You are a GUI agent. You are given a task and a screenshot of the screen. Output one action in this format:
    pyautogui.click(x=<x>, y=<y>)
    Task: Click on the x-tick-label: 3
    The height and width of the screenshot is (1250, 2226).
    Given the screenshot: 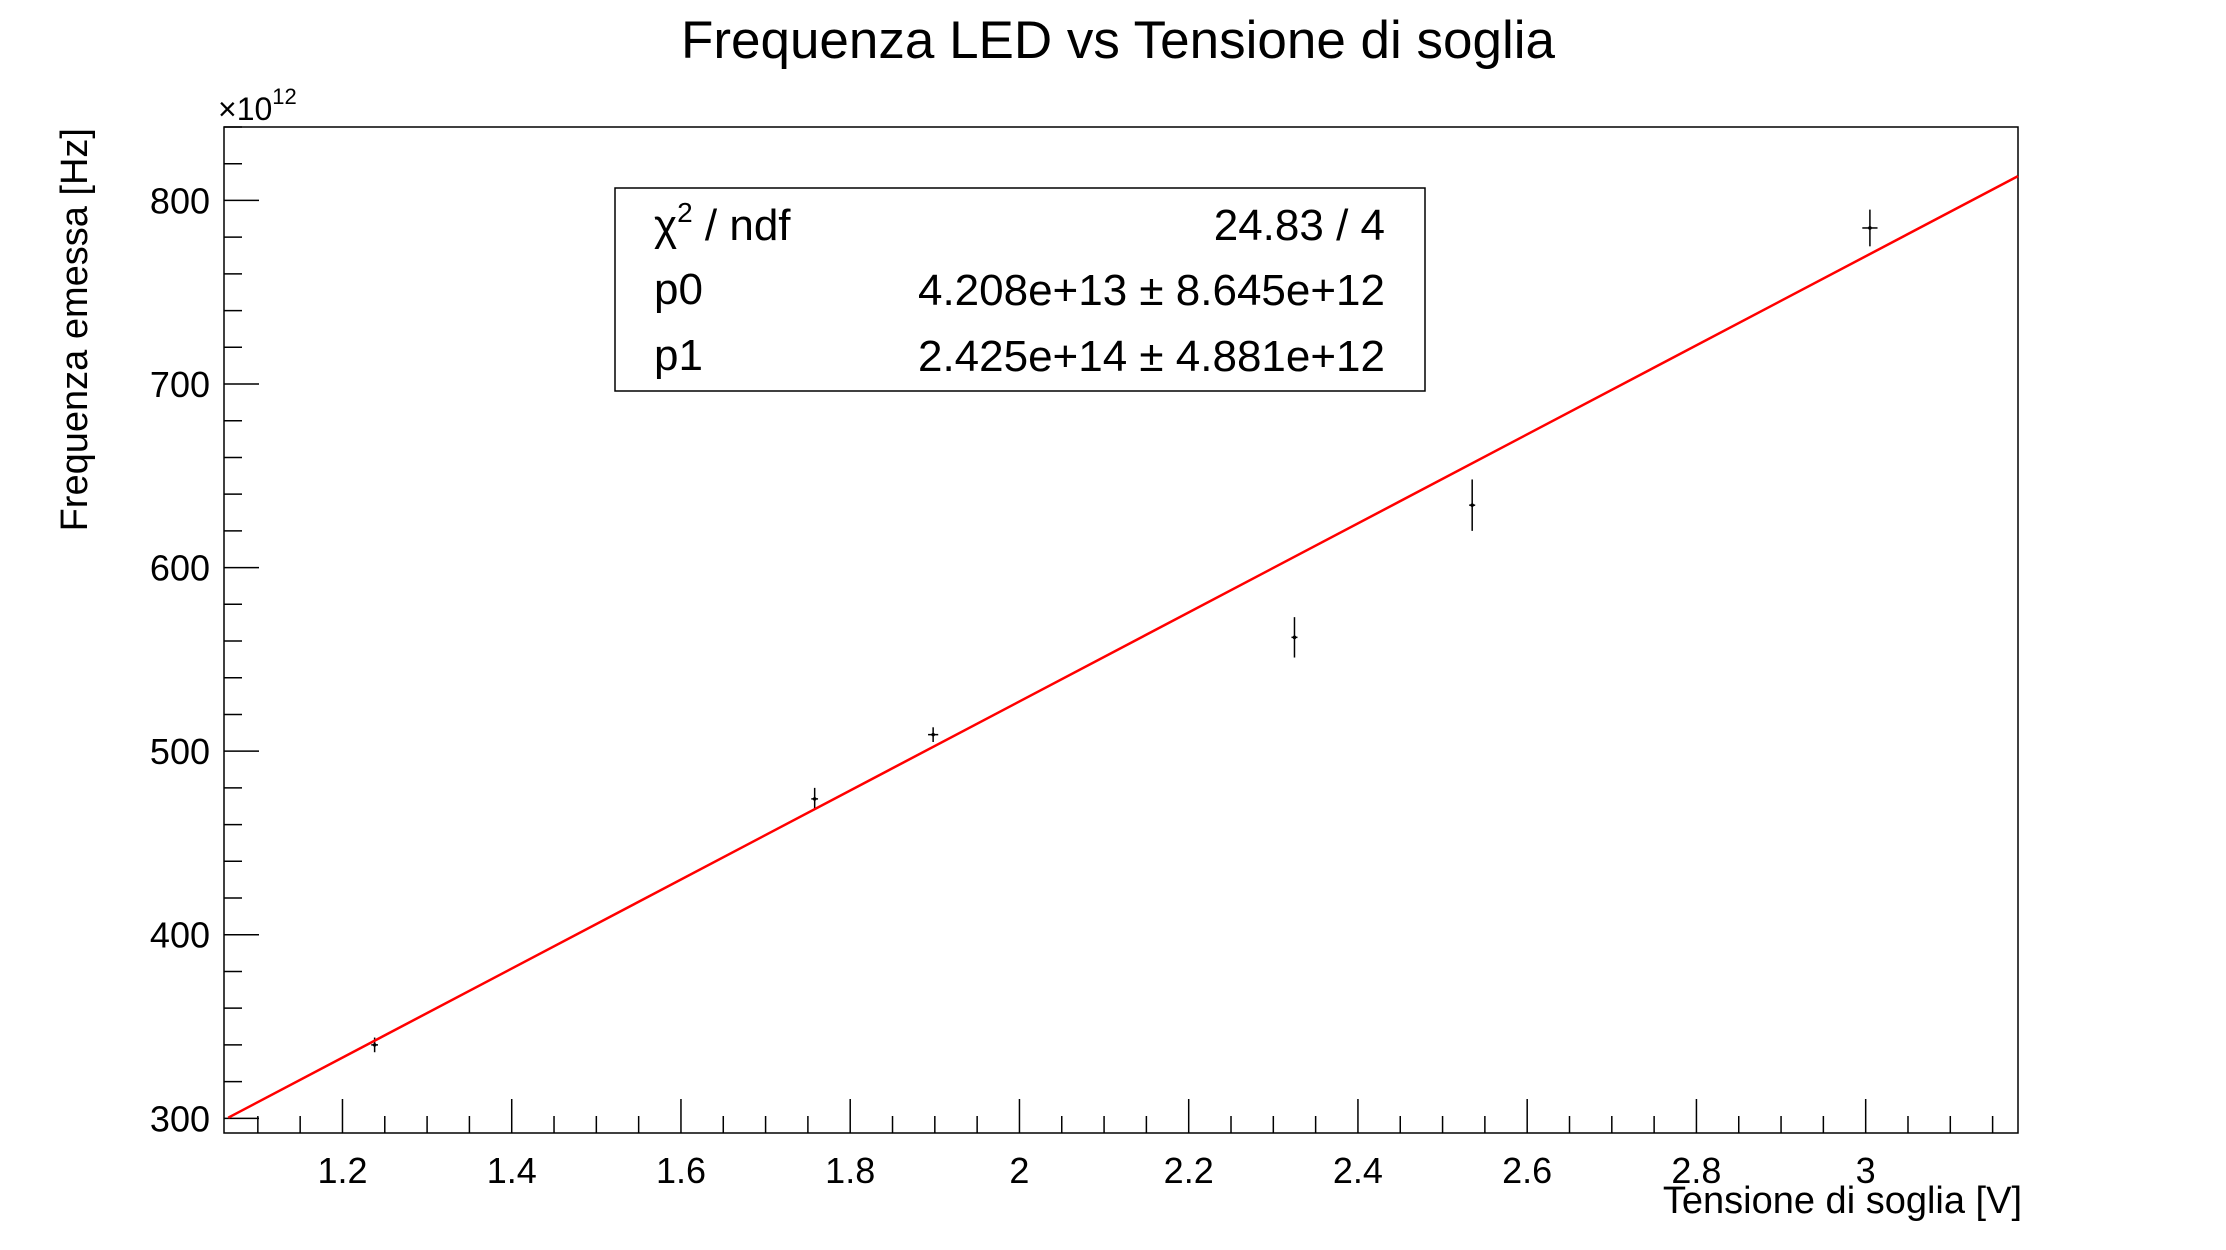 What is the action you would take?
    pyautogui.click(x=1866, y=1170)
    